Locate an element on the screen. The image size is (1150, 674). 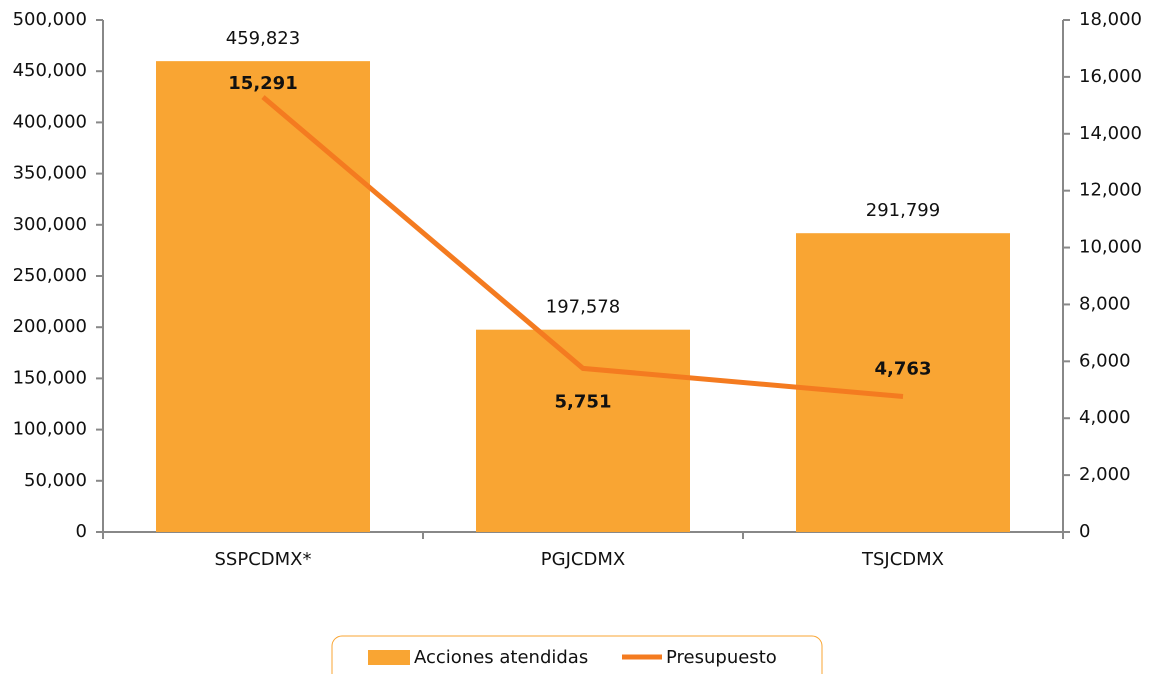
legend-box is located at coordinates (577, 654).